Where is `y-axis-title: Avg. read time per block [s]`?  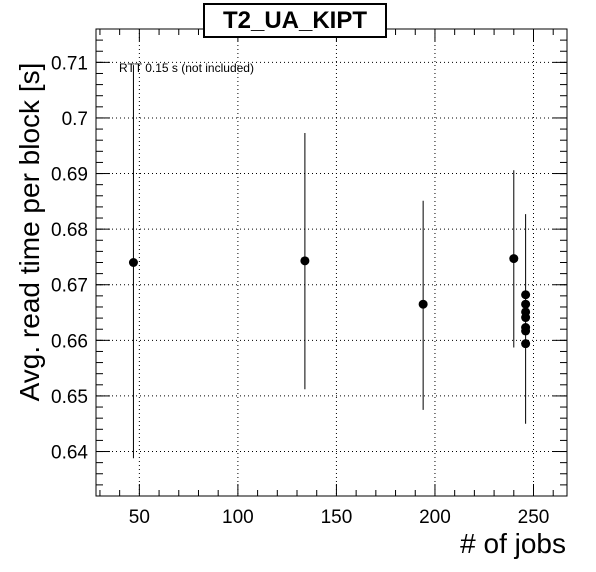
y-axis-title: Avg. read time per block [s] is located at coordinates (29, 232).